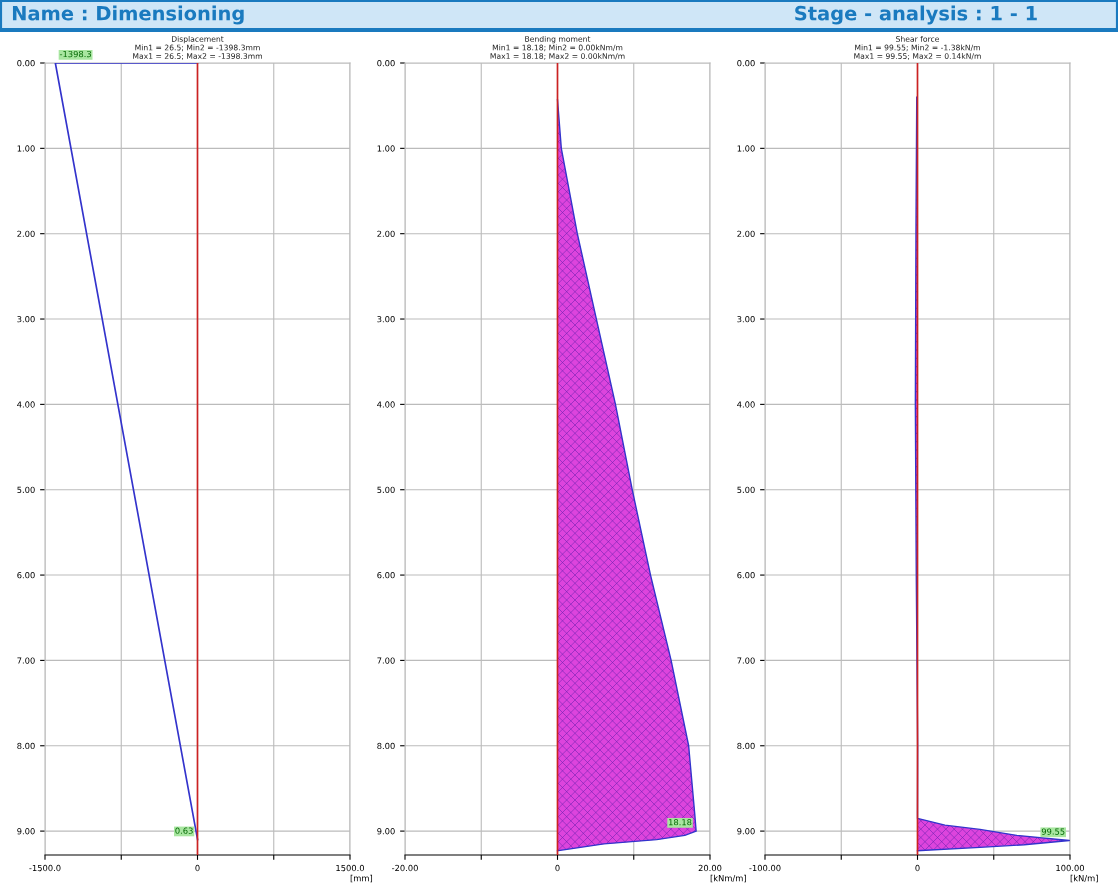  I want to click on x-tick-label: 1500.0, so click(350, 868).